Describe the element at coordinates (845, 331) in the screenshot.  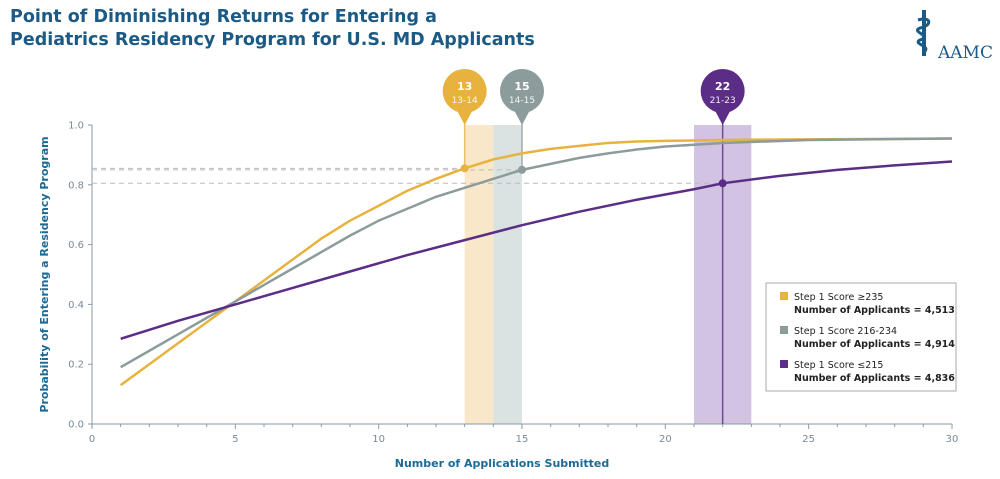
I see `legend-label-1: Step 1 Score 216-234` at that location.